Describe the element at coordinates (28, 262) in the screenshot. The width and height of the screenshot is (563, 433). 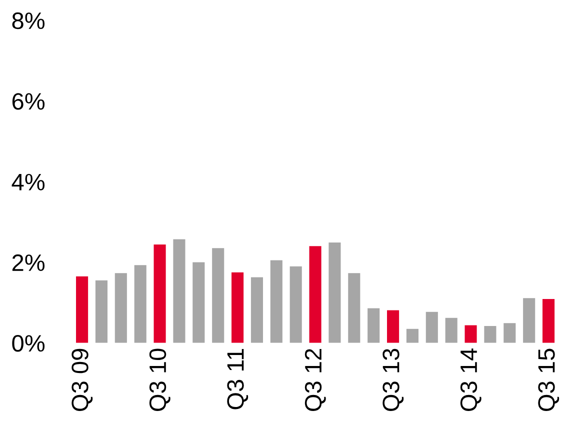
I see `y-tick-label: 2%` at that location.